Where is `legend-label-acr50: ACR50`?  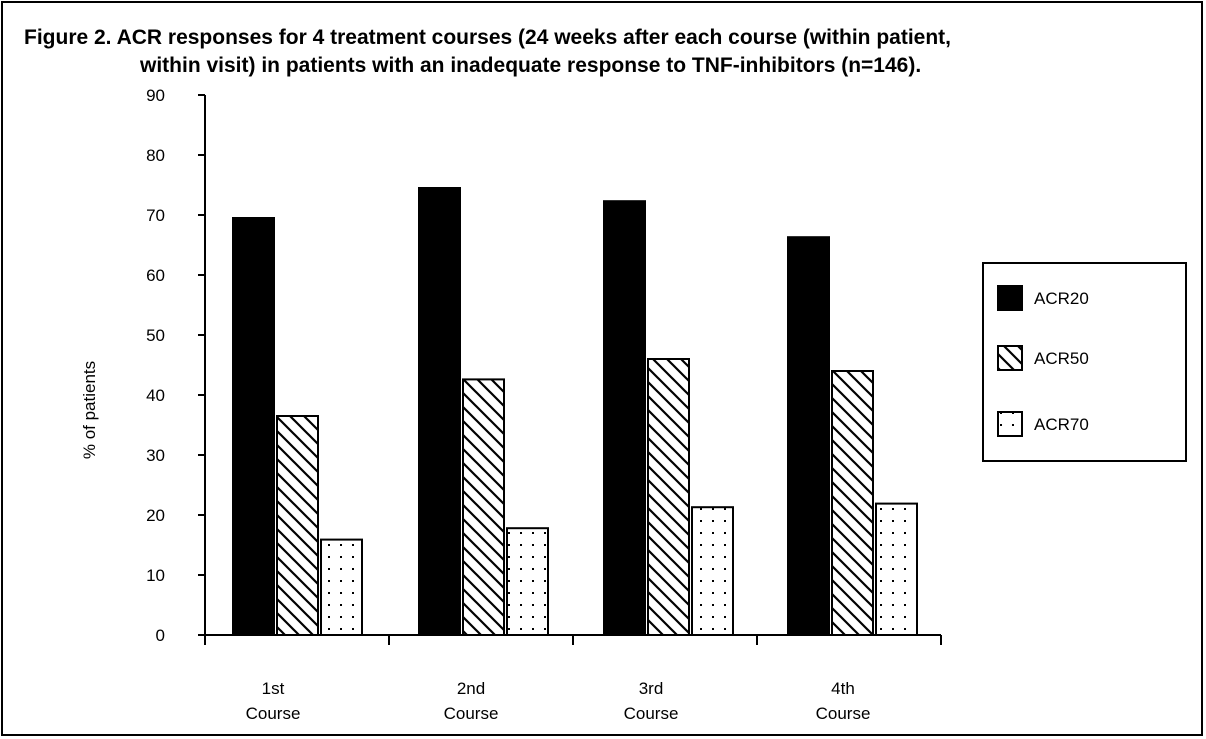 legend-label-acr50: ACR50 is located at coordinates (1061, 358).